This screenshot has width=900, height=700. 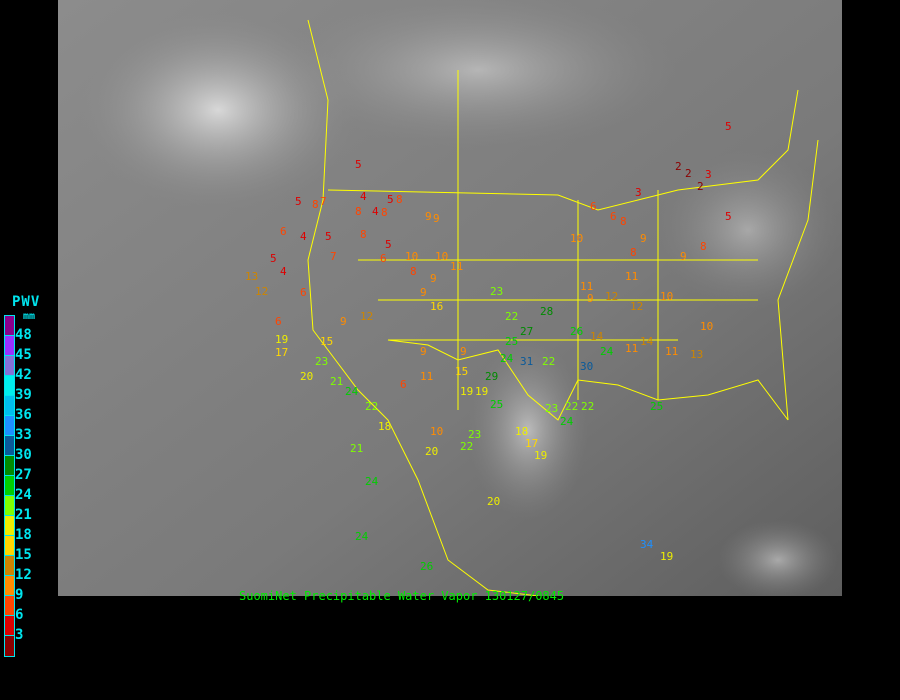 I want to click on station-value: 30, so click(x=586, y=366).